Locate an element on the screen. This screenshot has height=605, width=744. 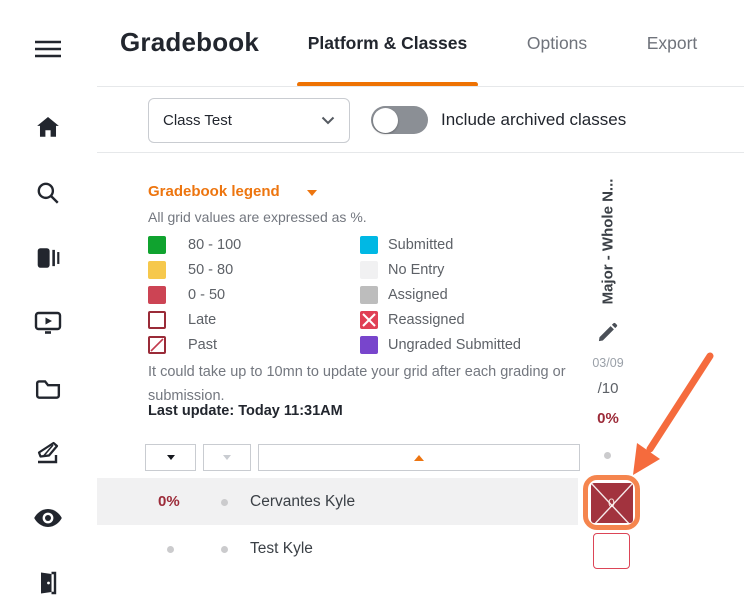
legend-label: Reassigned is located at coordinates (426, 320).